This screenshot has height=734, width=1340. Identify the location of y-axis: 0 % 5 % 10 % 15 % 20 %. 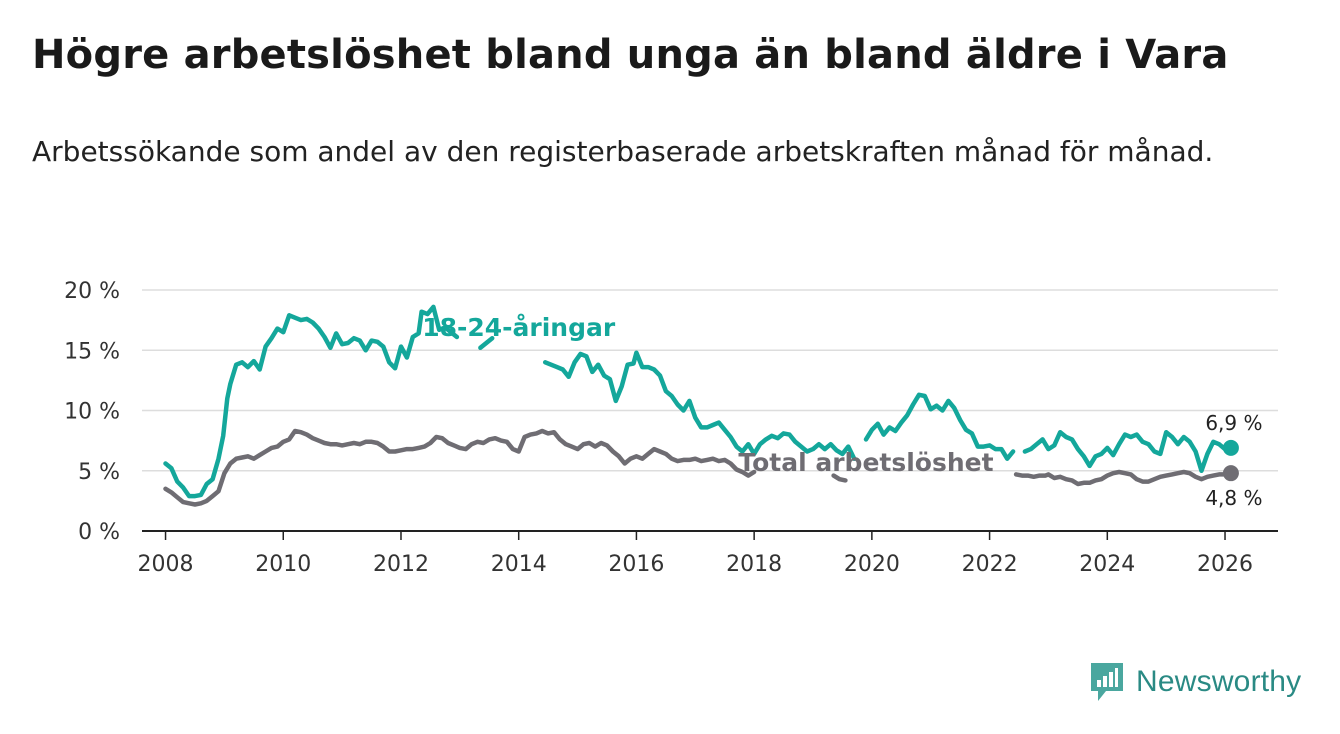
(92, 412).